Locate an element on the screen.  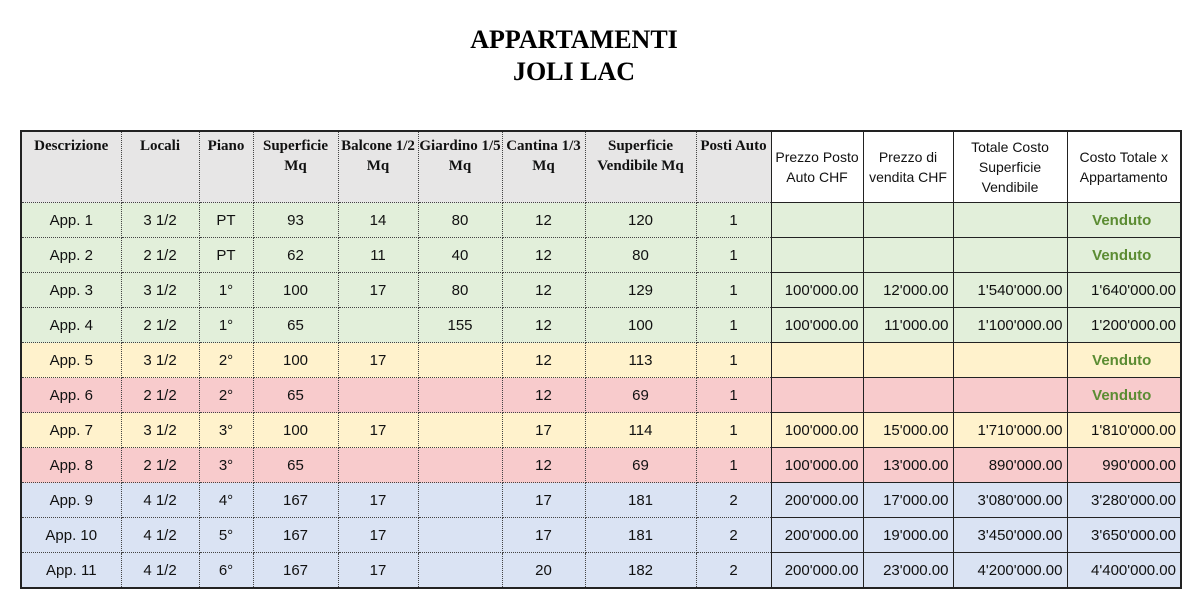
table-cell: App. 11 is located at coordinates (71, 570).